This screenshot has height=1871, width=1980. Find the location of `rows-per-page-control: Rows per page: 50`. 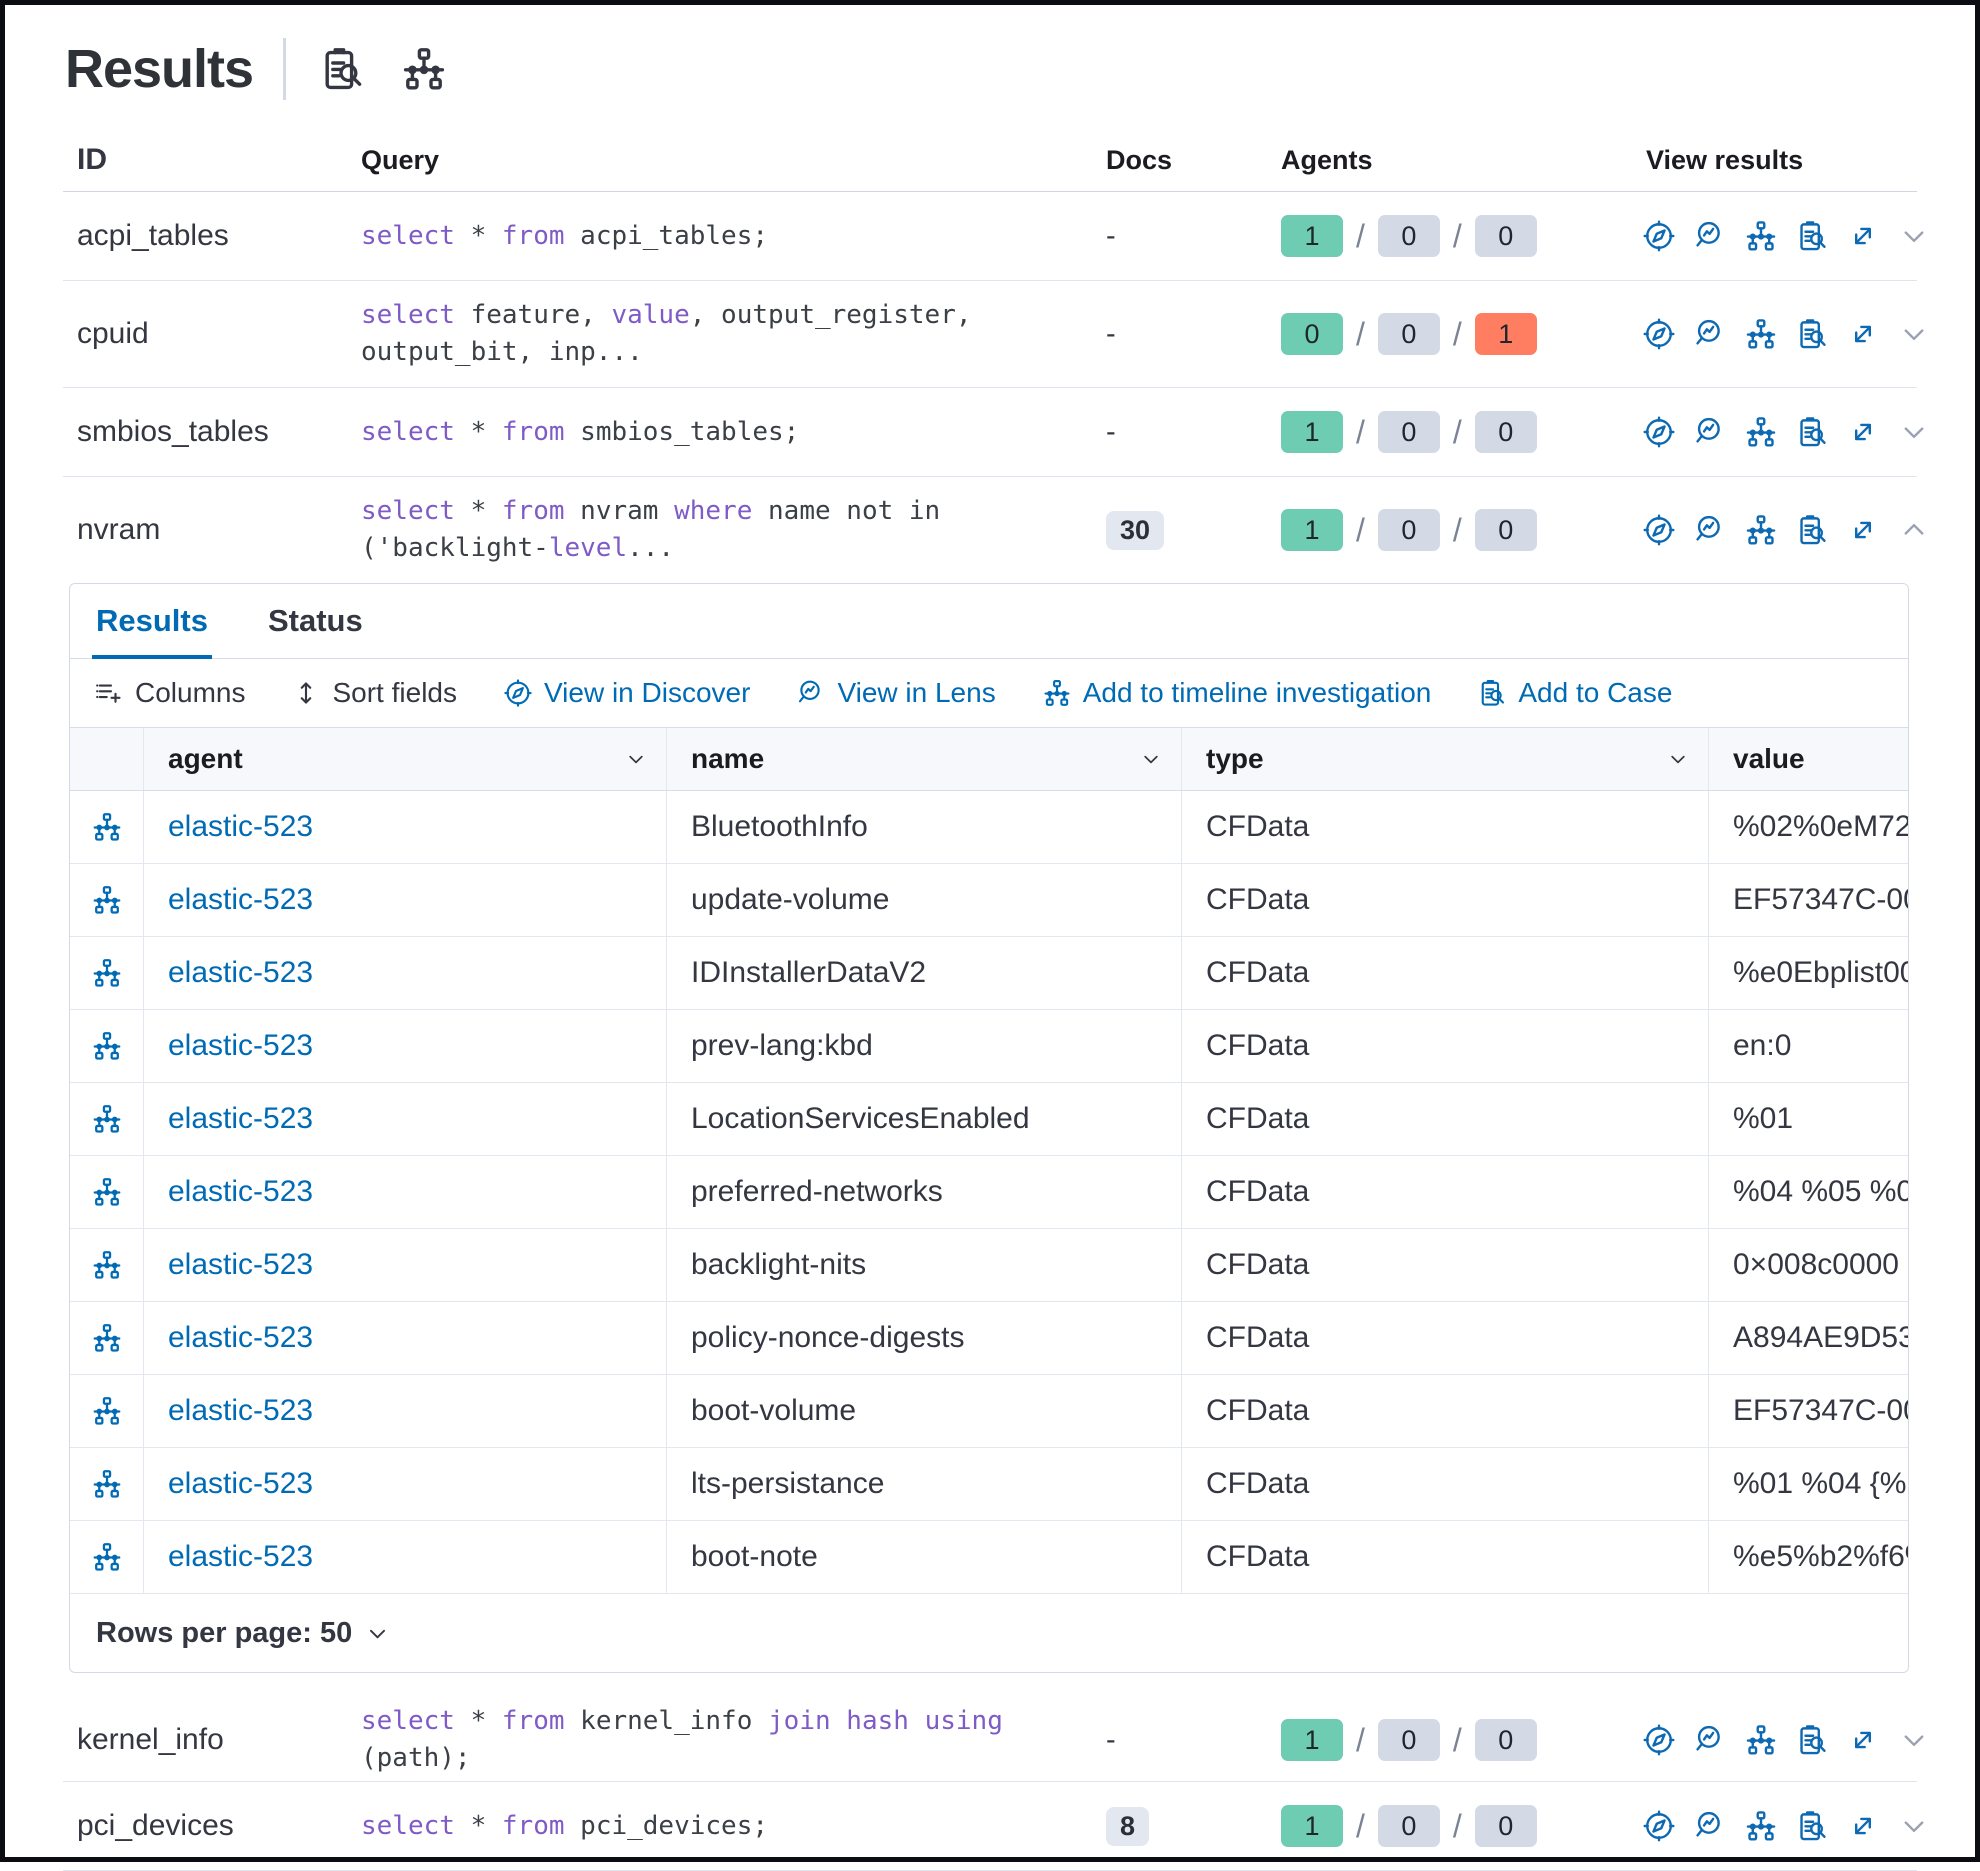

rows-per-page-control: Rows per page: 50 is located at coordinates (989, 1633).